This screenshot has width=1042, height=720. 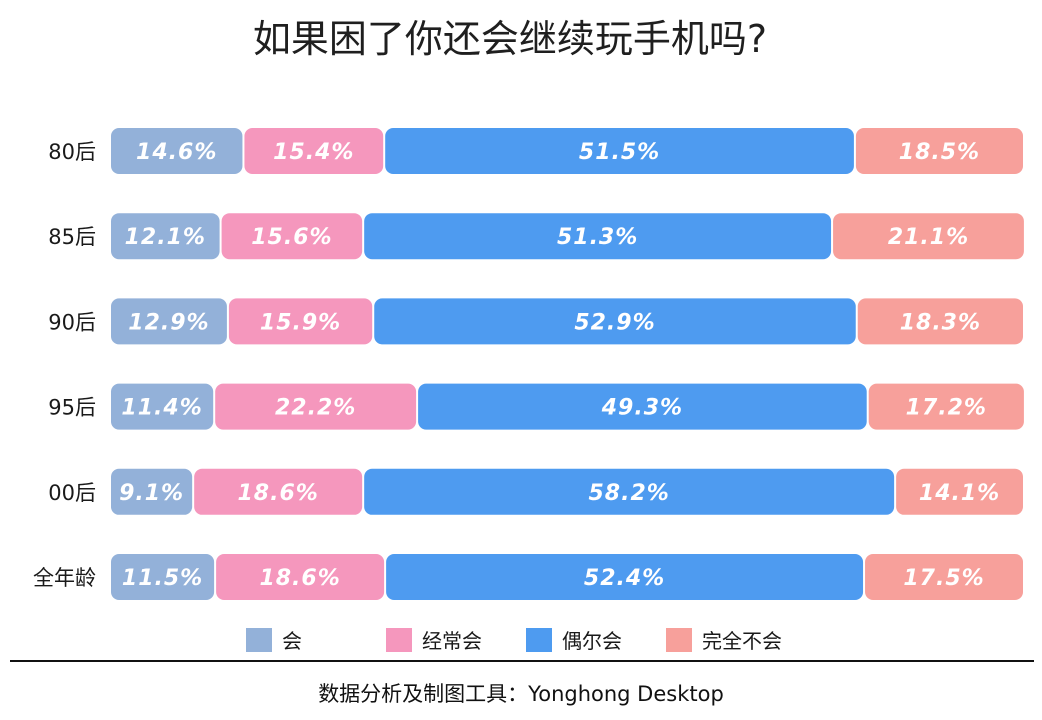 What do you see at coordinates (522, 661) in the screenshot?
I see `divider` at bounding box center [522, 661].